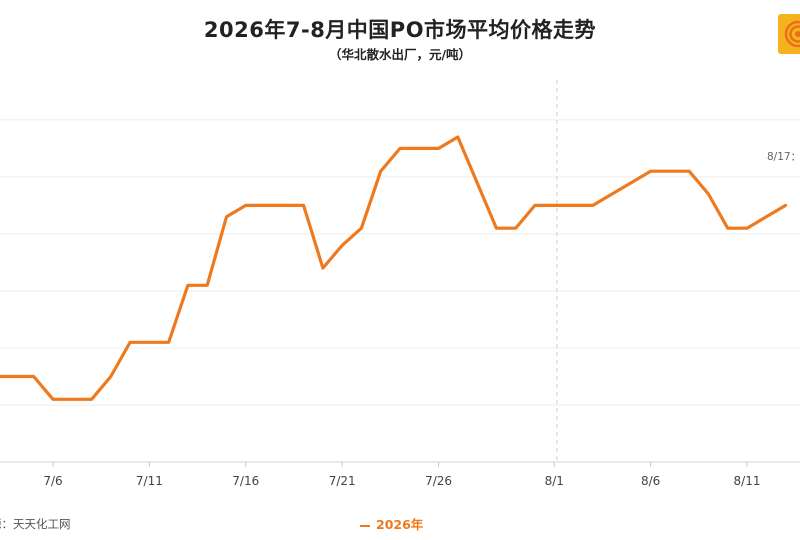 This screenshot has height=540, width=800. What do you see at coordinates (35, 524) in the screenshot?
I see `source-note: 源：天天化工网` at bounding box center [35, 524].